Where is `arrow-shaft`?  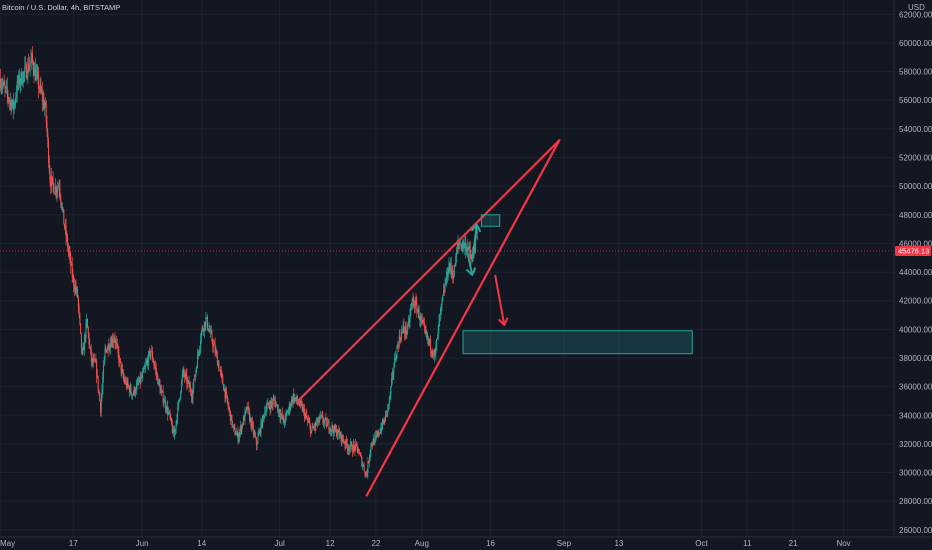
arrow-shaft is located at coordinates (500, 300).